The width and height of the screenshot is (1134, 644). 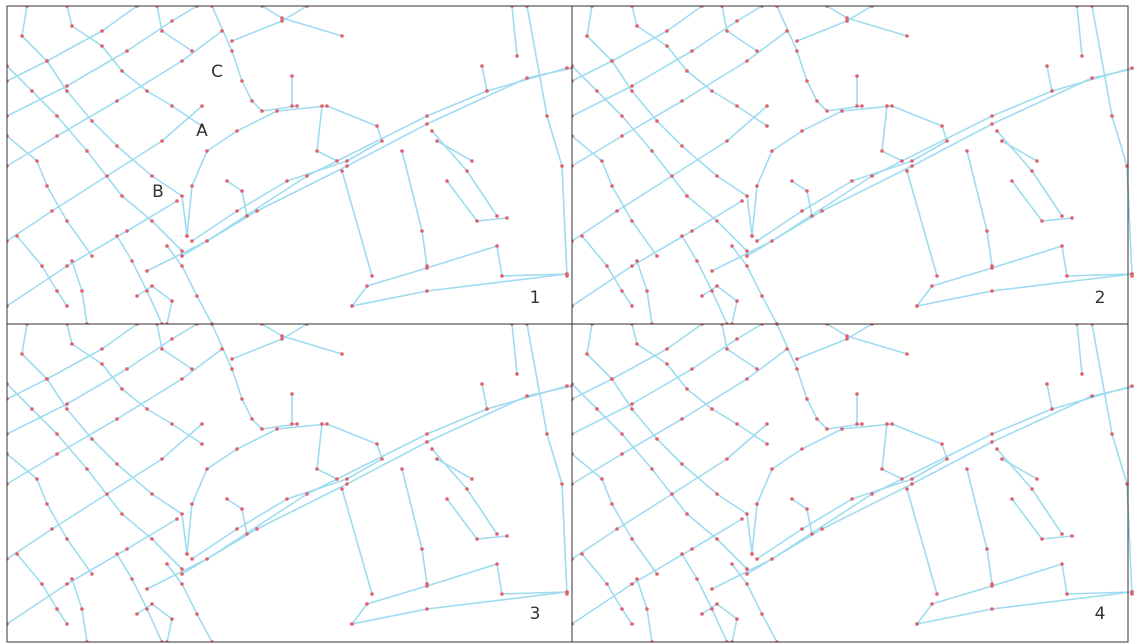 What do you see at coordinates (1100, 614) in the screenshot?
I see `panel-label: 4` at bounding box center [1100, 614].